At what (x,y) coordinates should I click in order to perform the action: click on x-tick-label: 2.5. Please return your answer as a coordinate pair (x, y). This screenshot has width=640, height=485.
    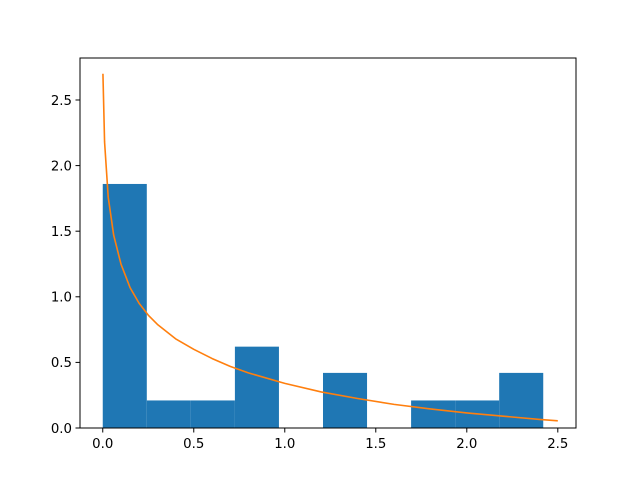
    Looking at the image, I should click on (557, 444).